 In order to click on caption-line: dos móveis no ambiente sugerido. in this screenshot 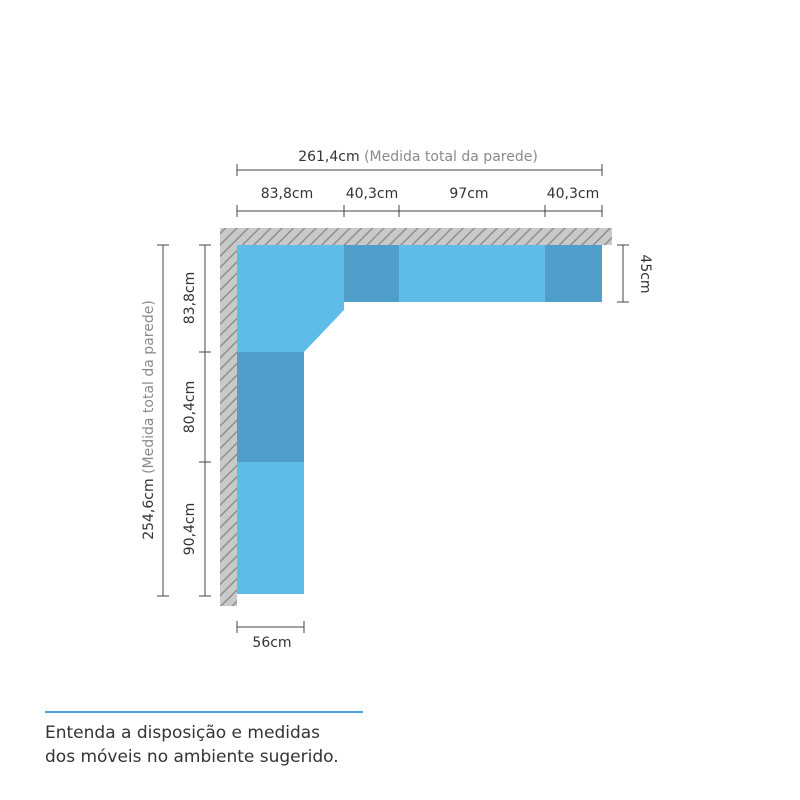, I will do `click(192, 757)`.